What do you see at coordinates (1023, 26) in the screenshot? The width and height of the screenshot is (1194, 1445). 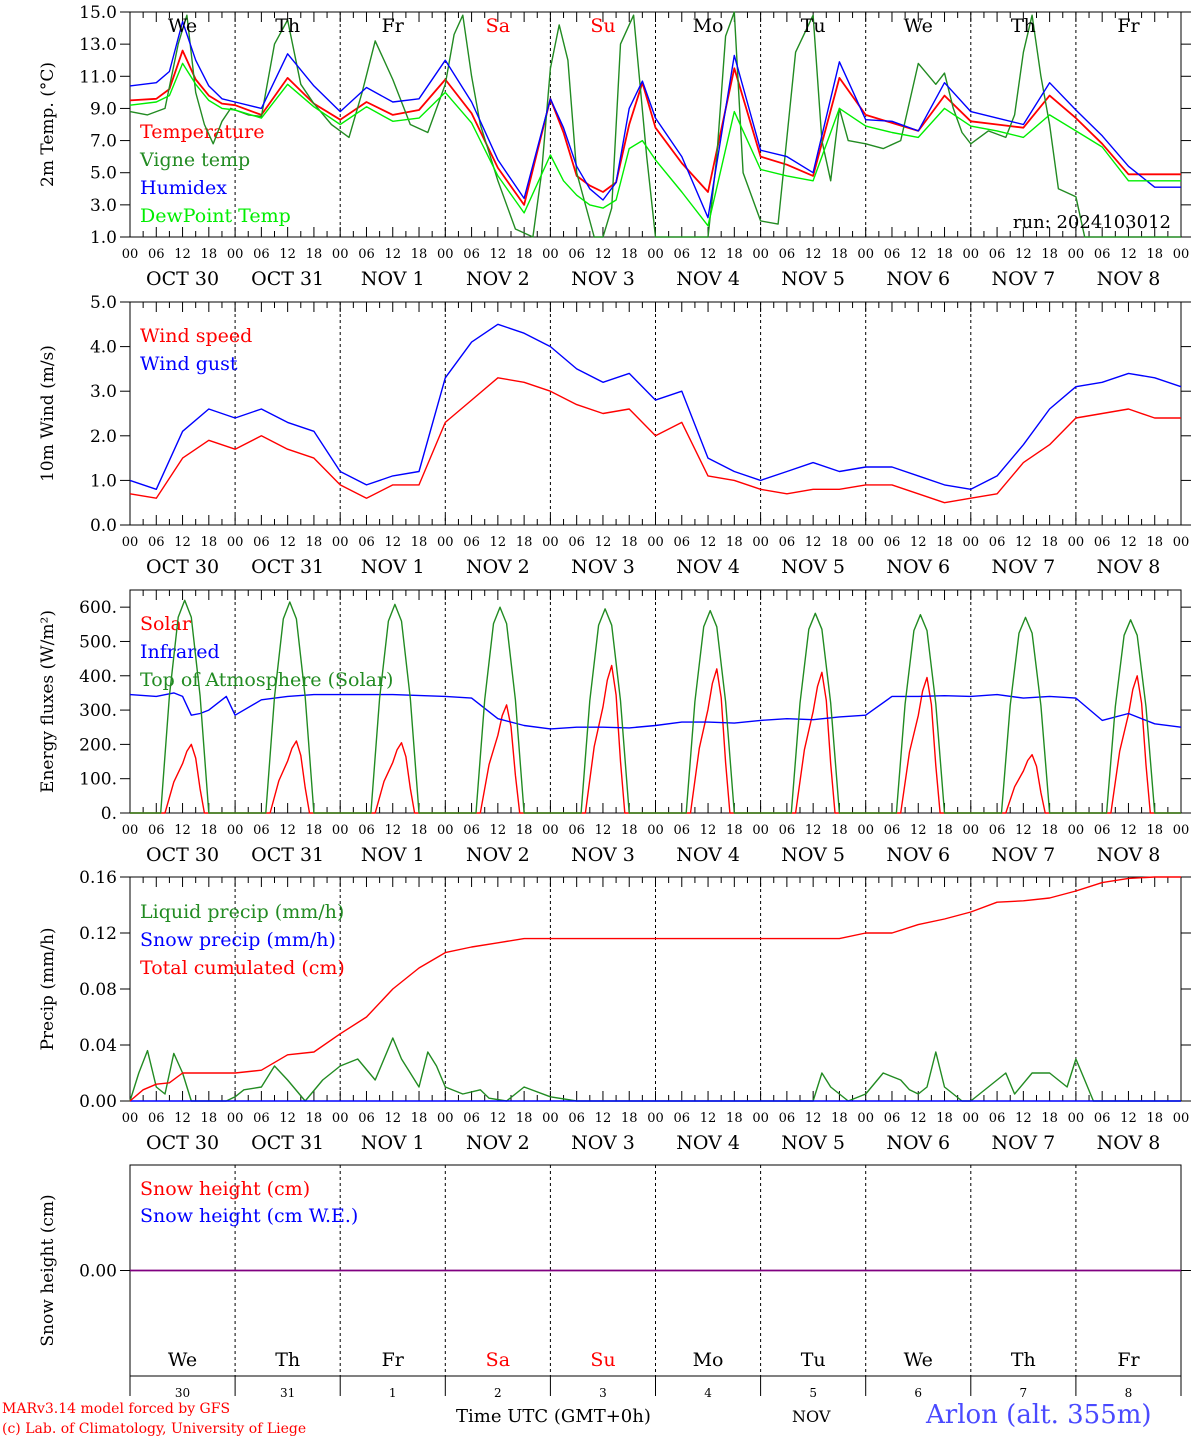 I see `day-of-week-label: Th` at bounding box center [1023, 26].